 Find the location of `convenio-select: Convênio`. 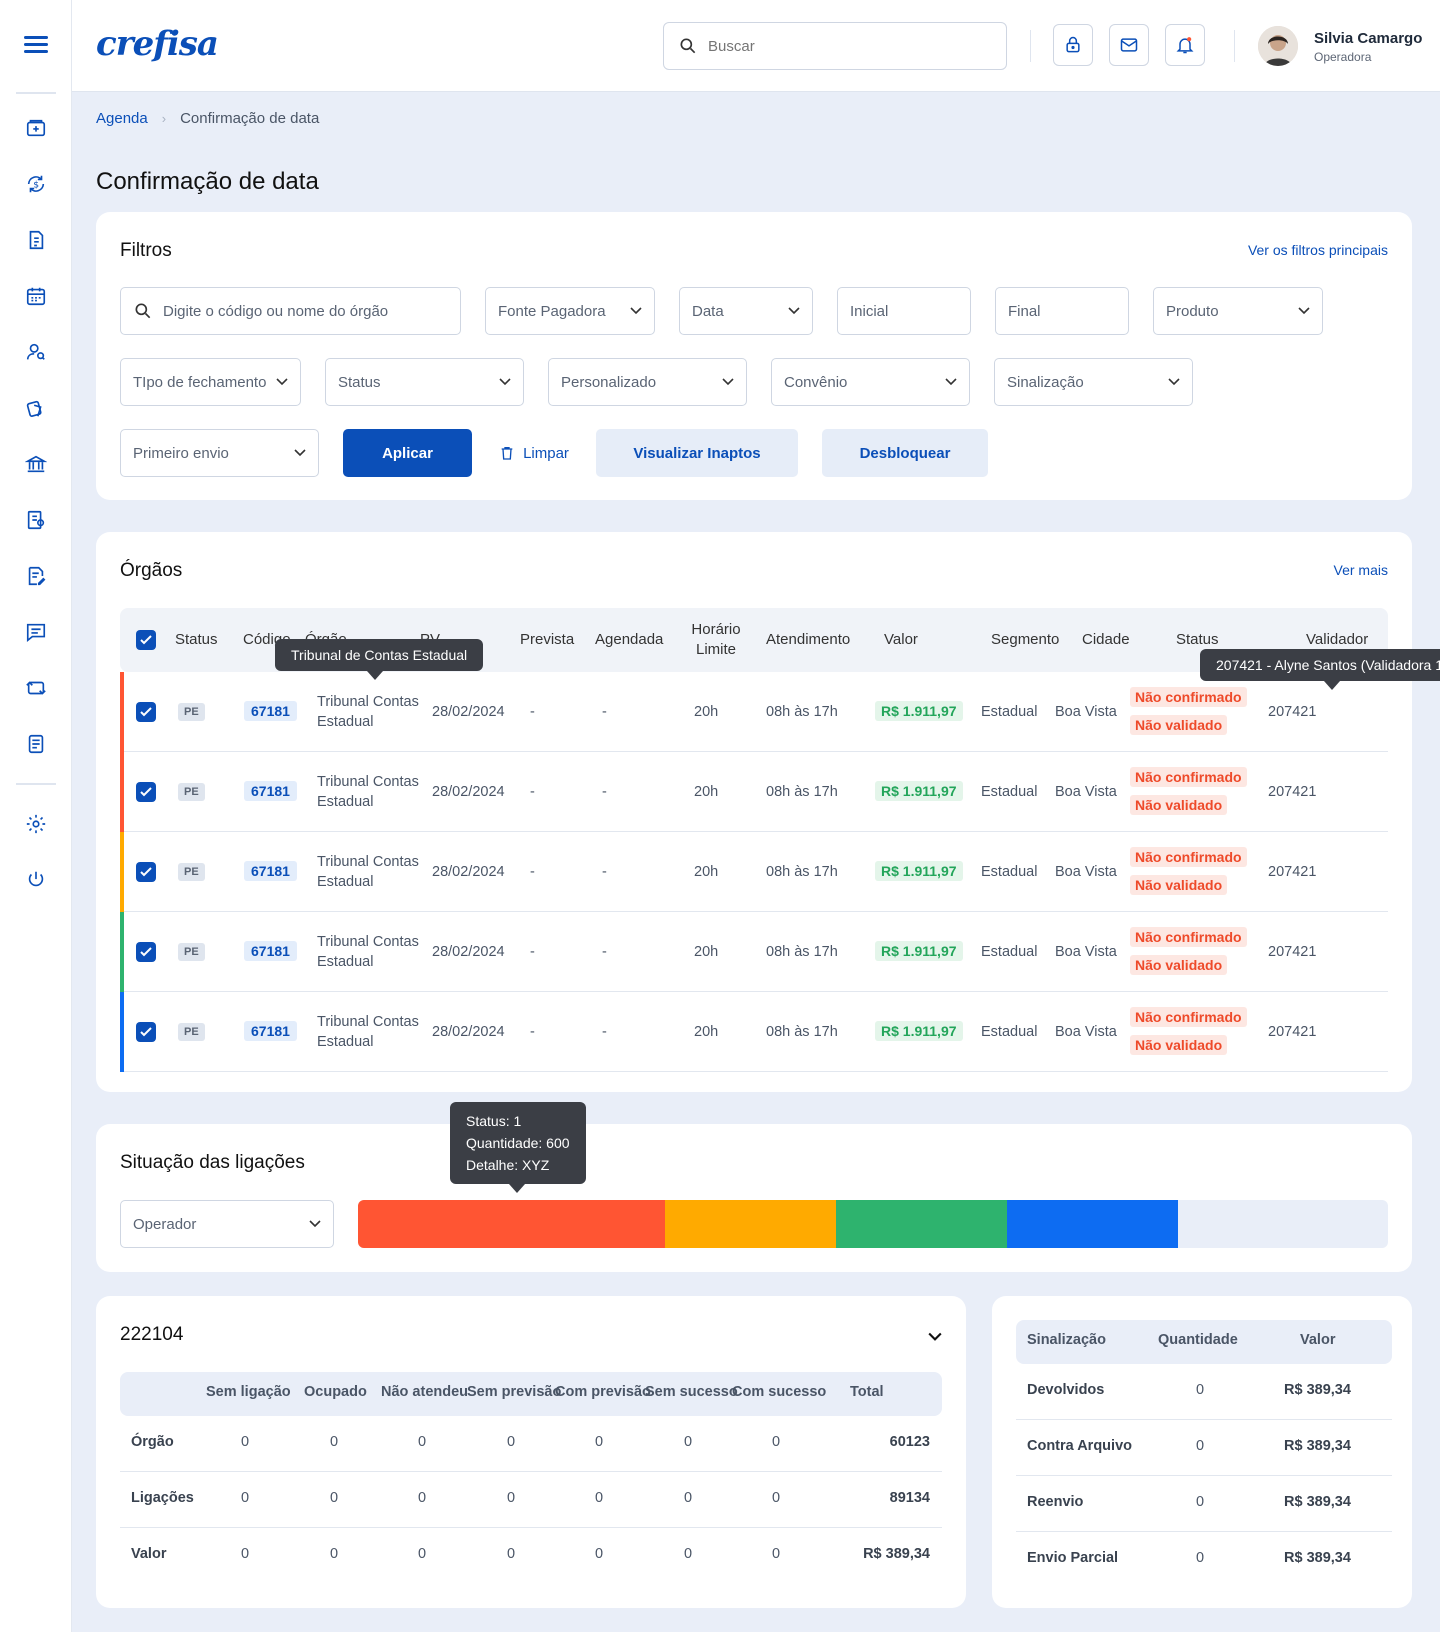

convenio-select: Convênio is located at coordinates (870, 382).